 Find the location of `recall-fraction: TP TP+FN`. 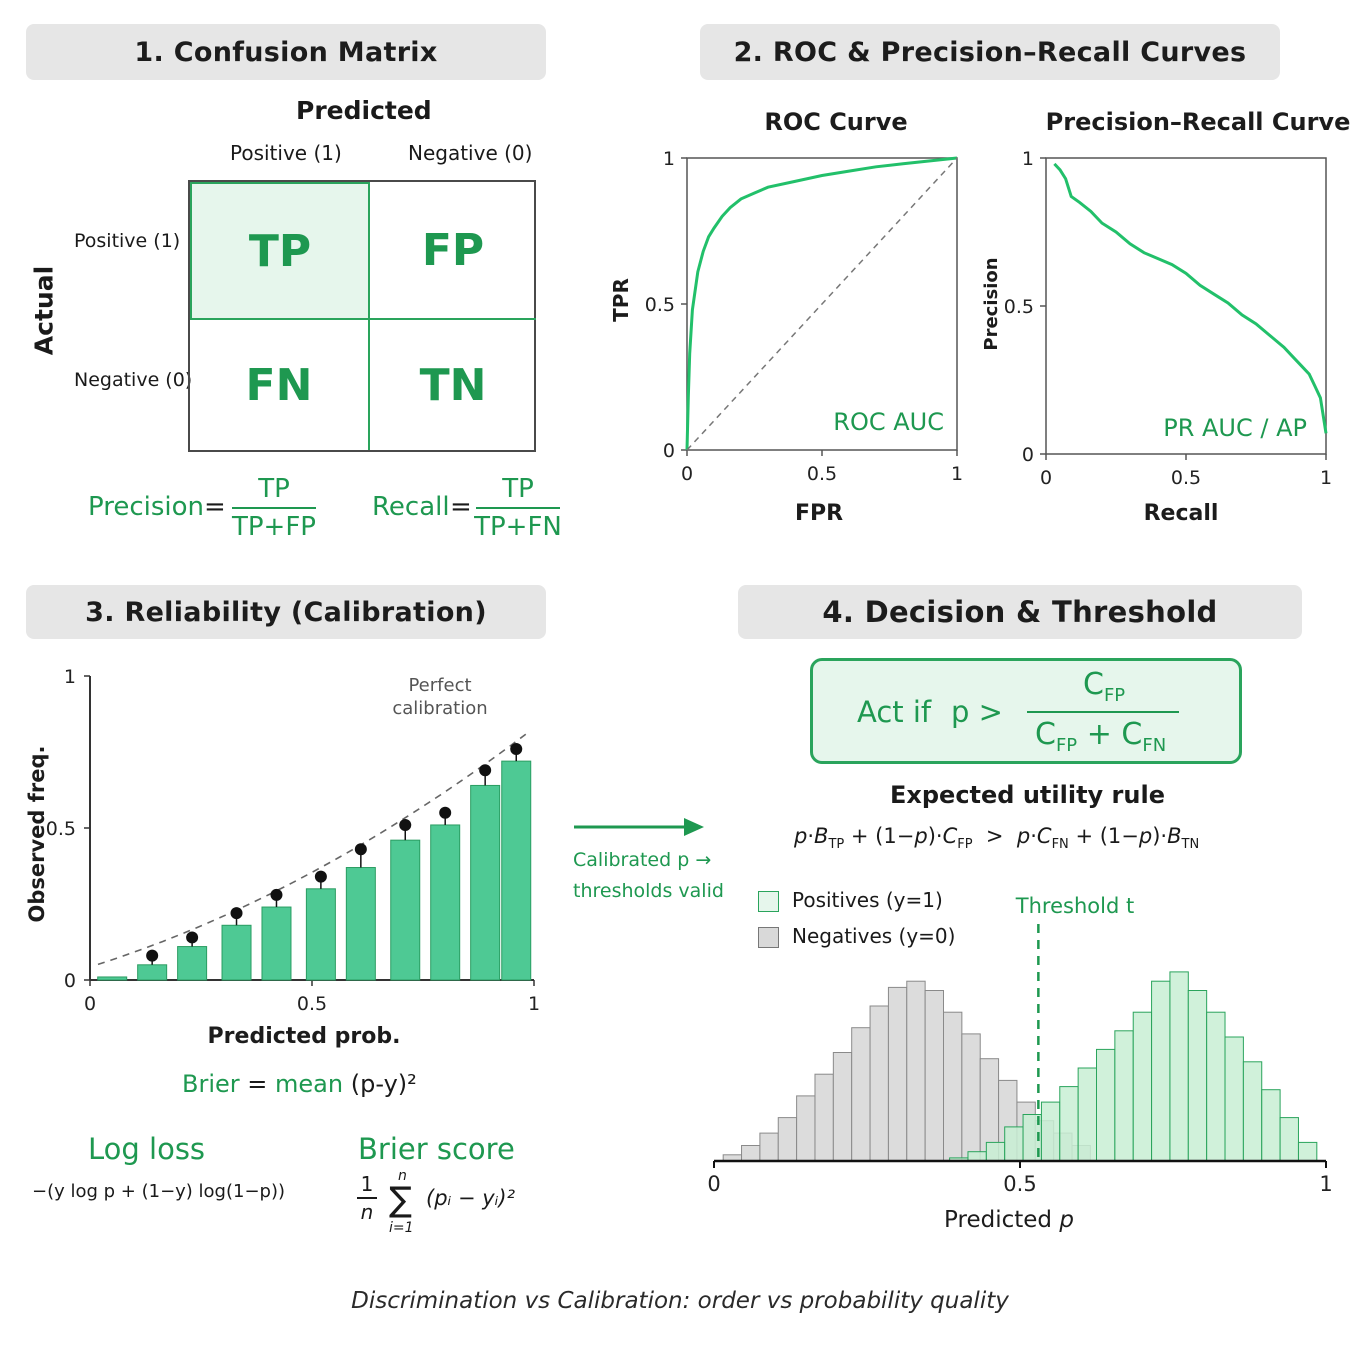

recall-fraction: TP TP+FN is located at coordinates (518, 508).